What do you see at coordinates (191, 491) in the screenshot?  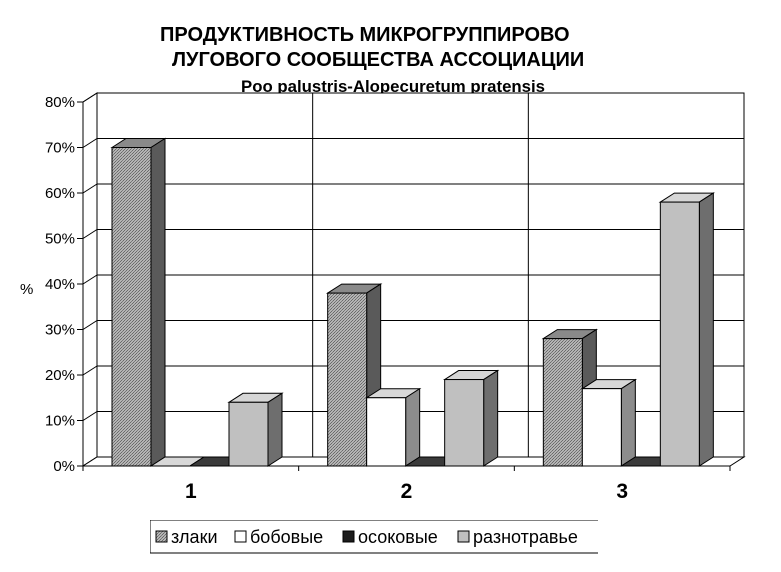 I see `x-tick-label: 1` at bounding box center [191, 491].